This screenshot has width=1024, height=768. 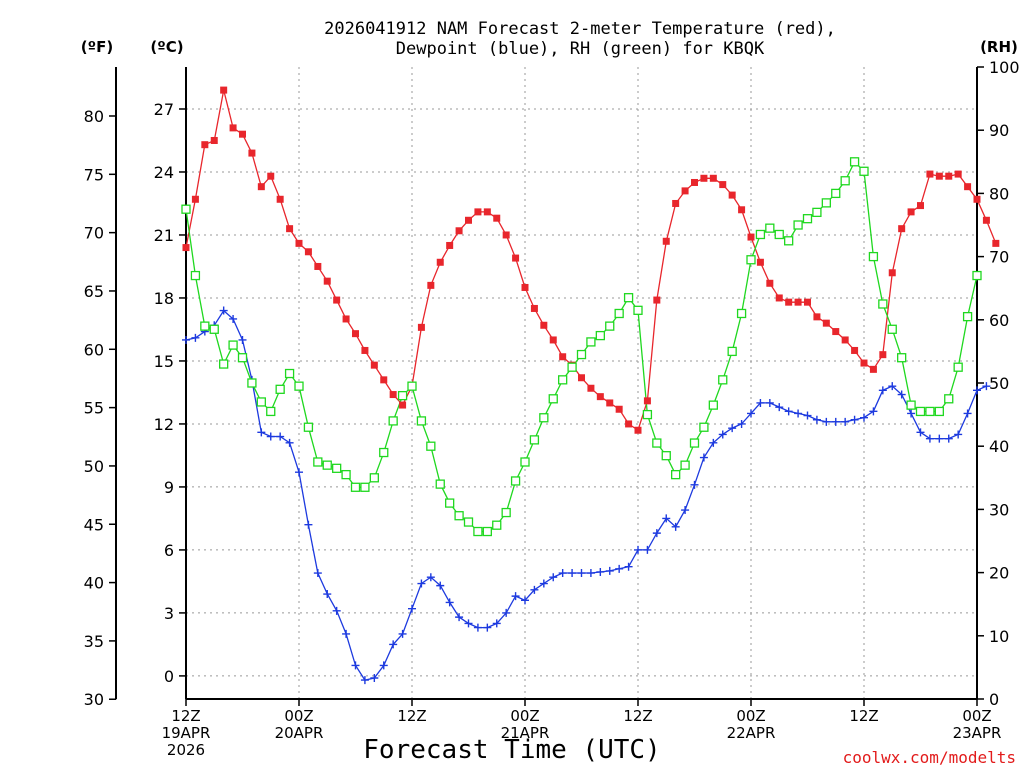 I want to click on celsius-tick-label: 27, so click(x=164, y=109).